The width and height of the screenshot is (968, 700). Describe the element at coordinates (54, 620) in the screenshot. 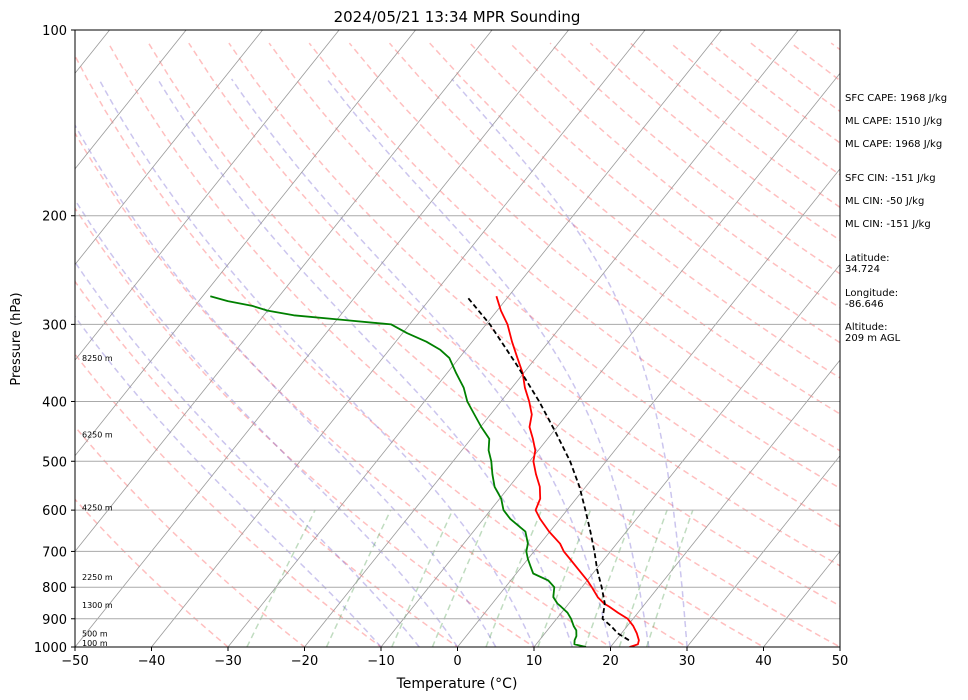

I see `y-tick-label: 900` at that location.